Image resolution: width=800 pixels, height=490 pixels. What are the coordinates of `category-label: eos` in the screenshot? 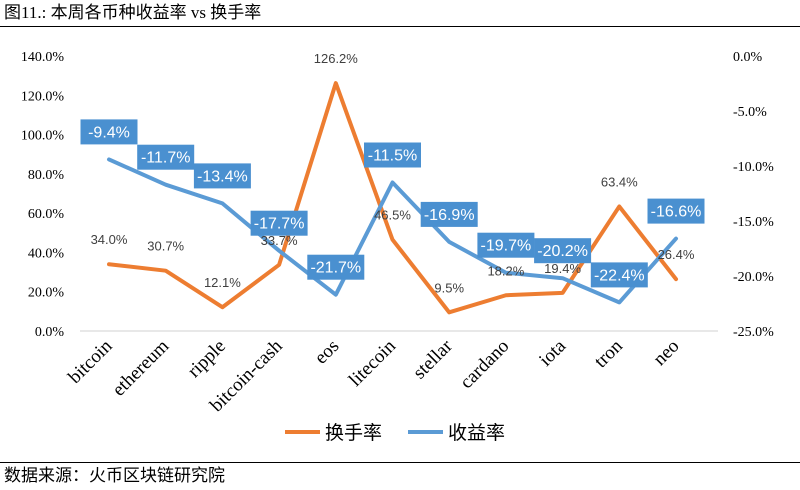 It's located at (327, 352).